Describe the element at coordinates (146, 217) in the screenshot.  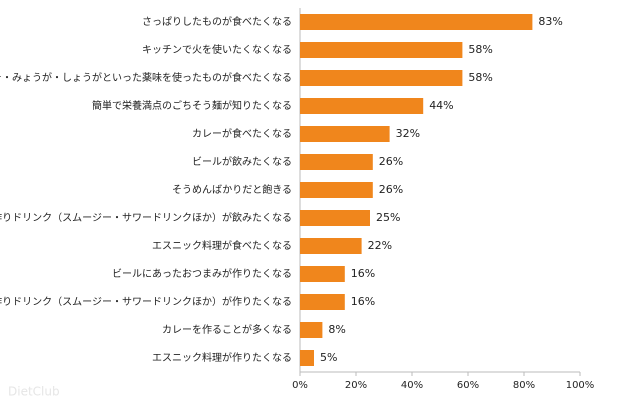
I see `y-tick-label: 手作りドリンク（スムージー・サワードリンクほか）が飲みたくなる` at that location.